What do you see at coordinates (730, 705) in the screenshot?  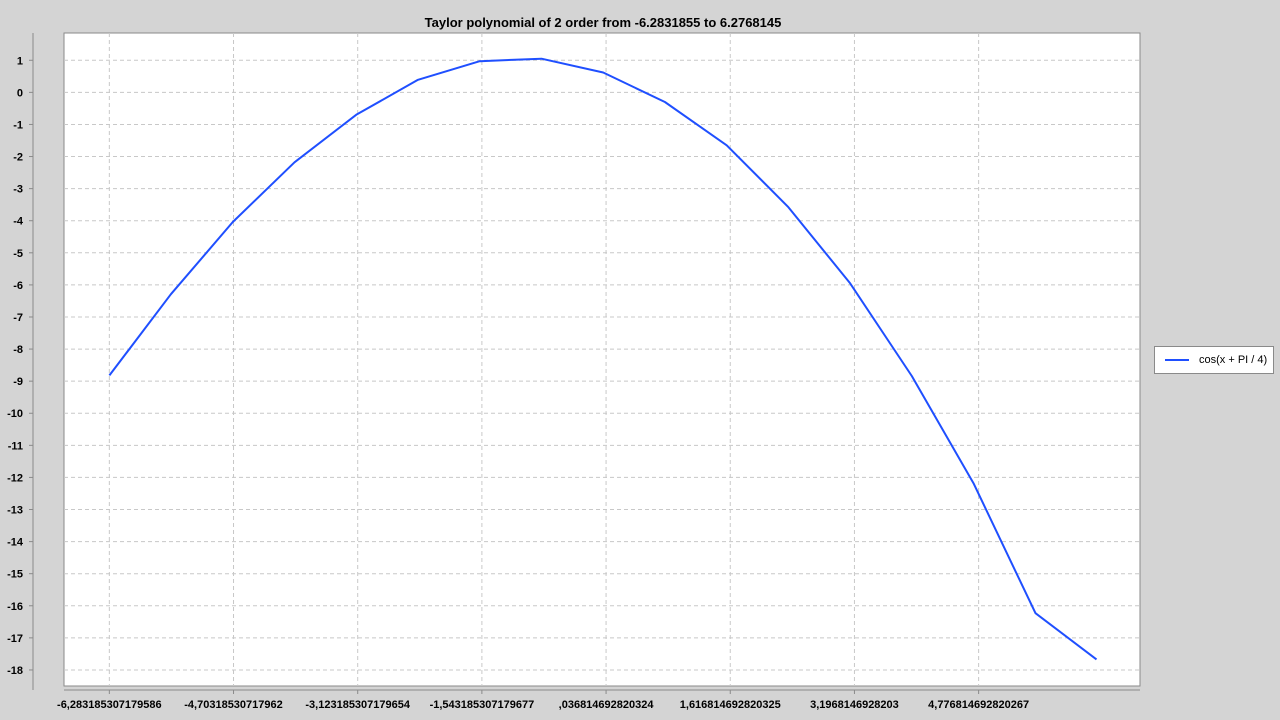 I see `x-tick-label: 1,616814692820325` at bounding box center [730, 705].